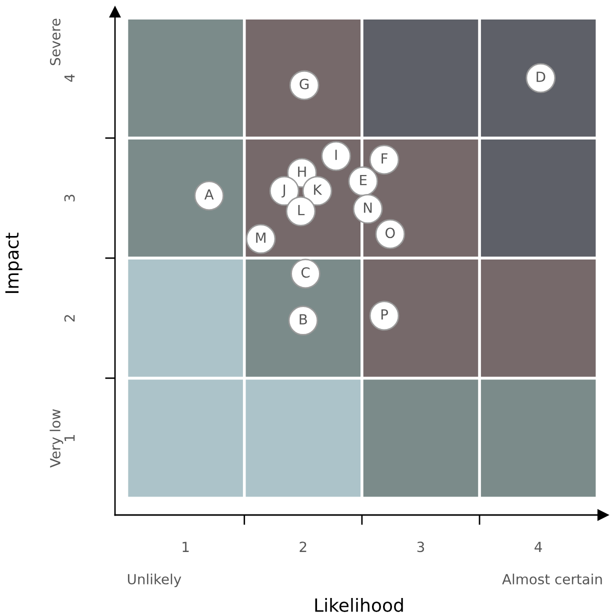  Describe the element at coordinates (69, 78) in the screenshot. I see `y-tick-label: 4` at that location.